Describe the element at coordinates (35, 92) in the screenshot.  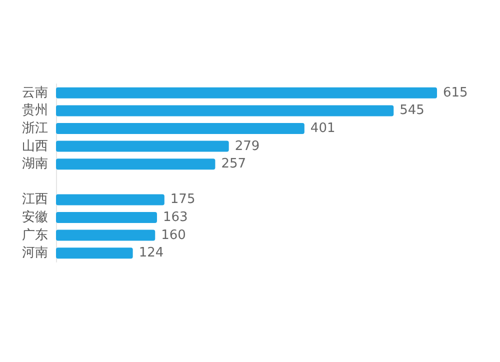
I see `y-tick-label: 云南` at that location.